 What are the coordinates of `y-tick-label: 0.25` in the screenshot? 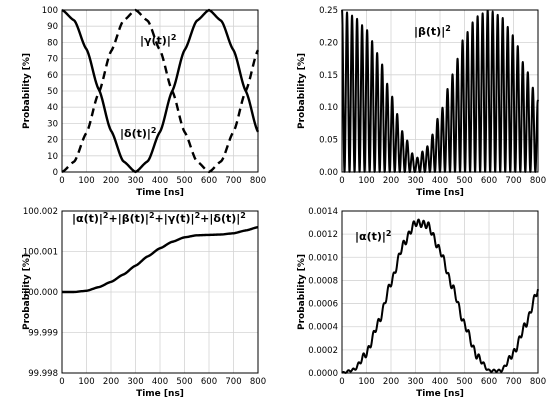 It's located at (328, 11).